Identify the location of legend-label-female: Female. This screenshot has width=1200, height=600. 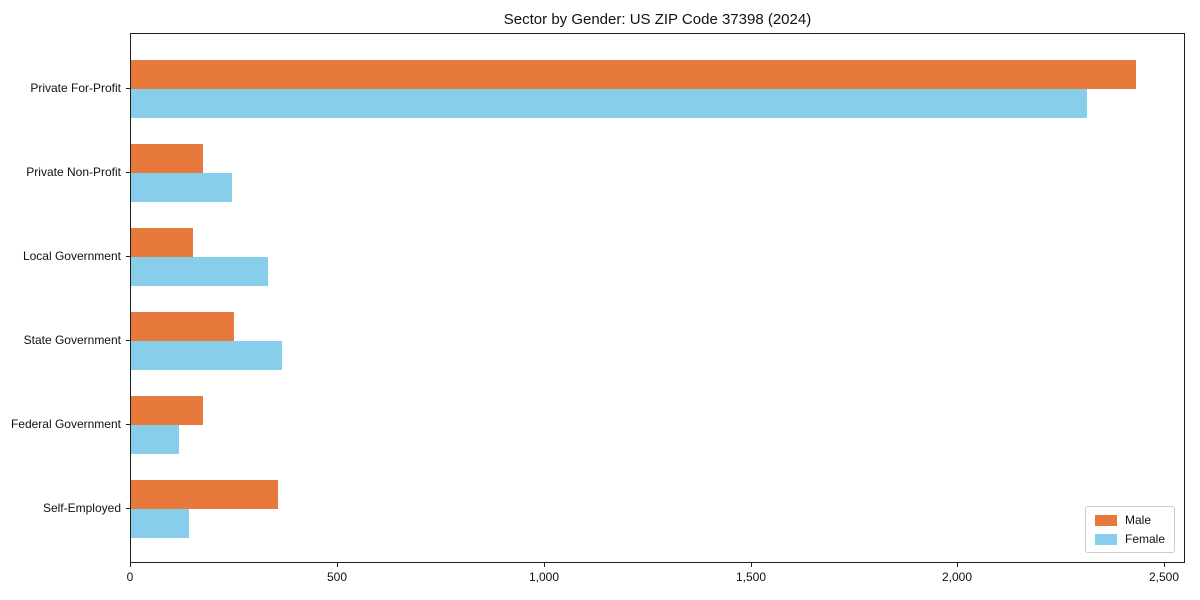
(1144, 539).